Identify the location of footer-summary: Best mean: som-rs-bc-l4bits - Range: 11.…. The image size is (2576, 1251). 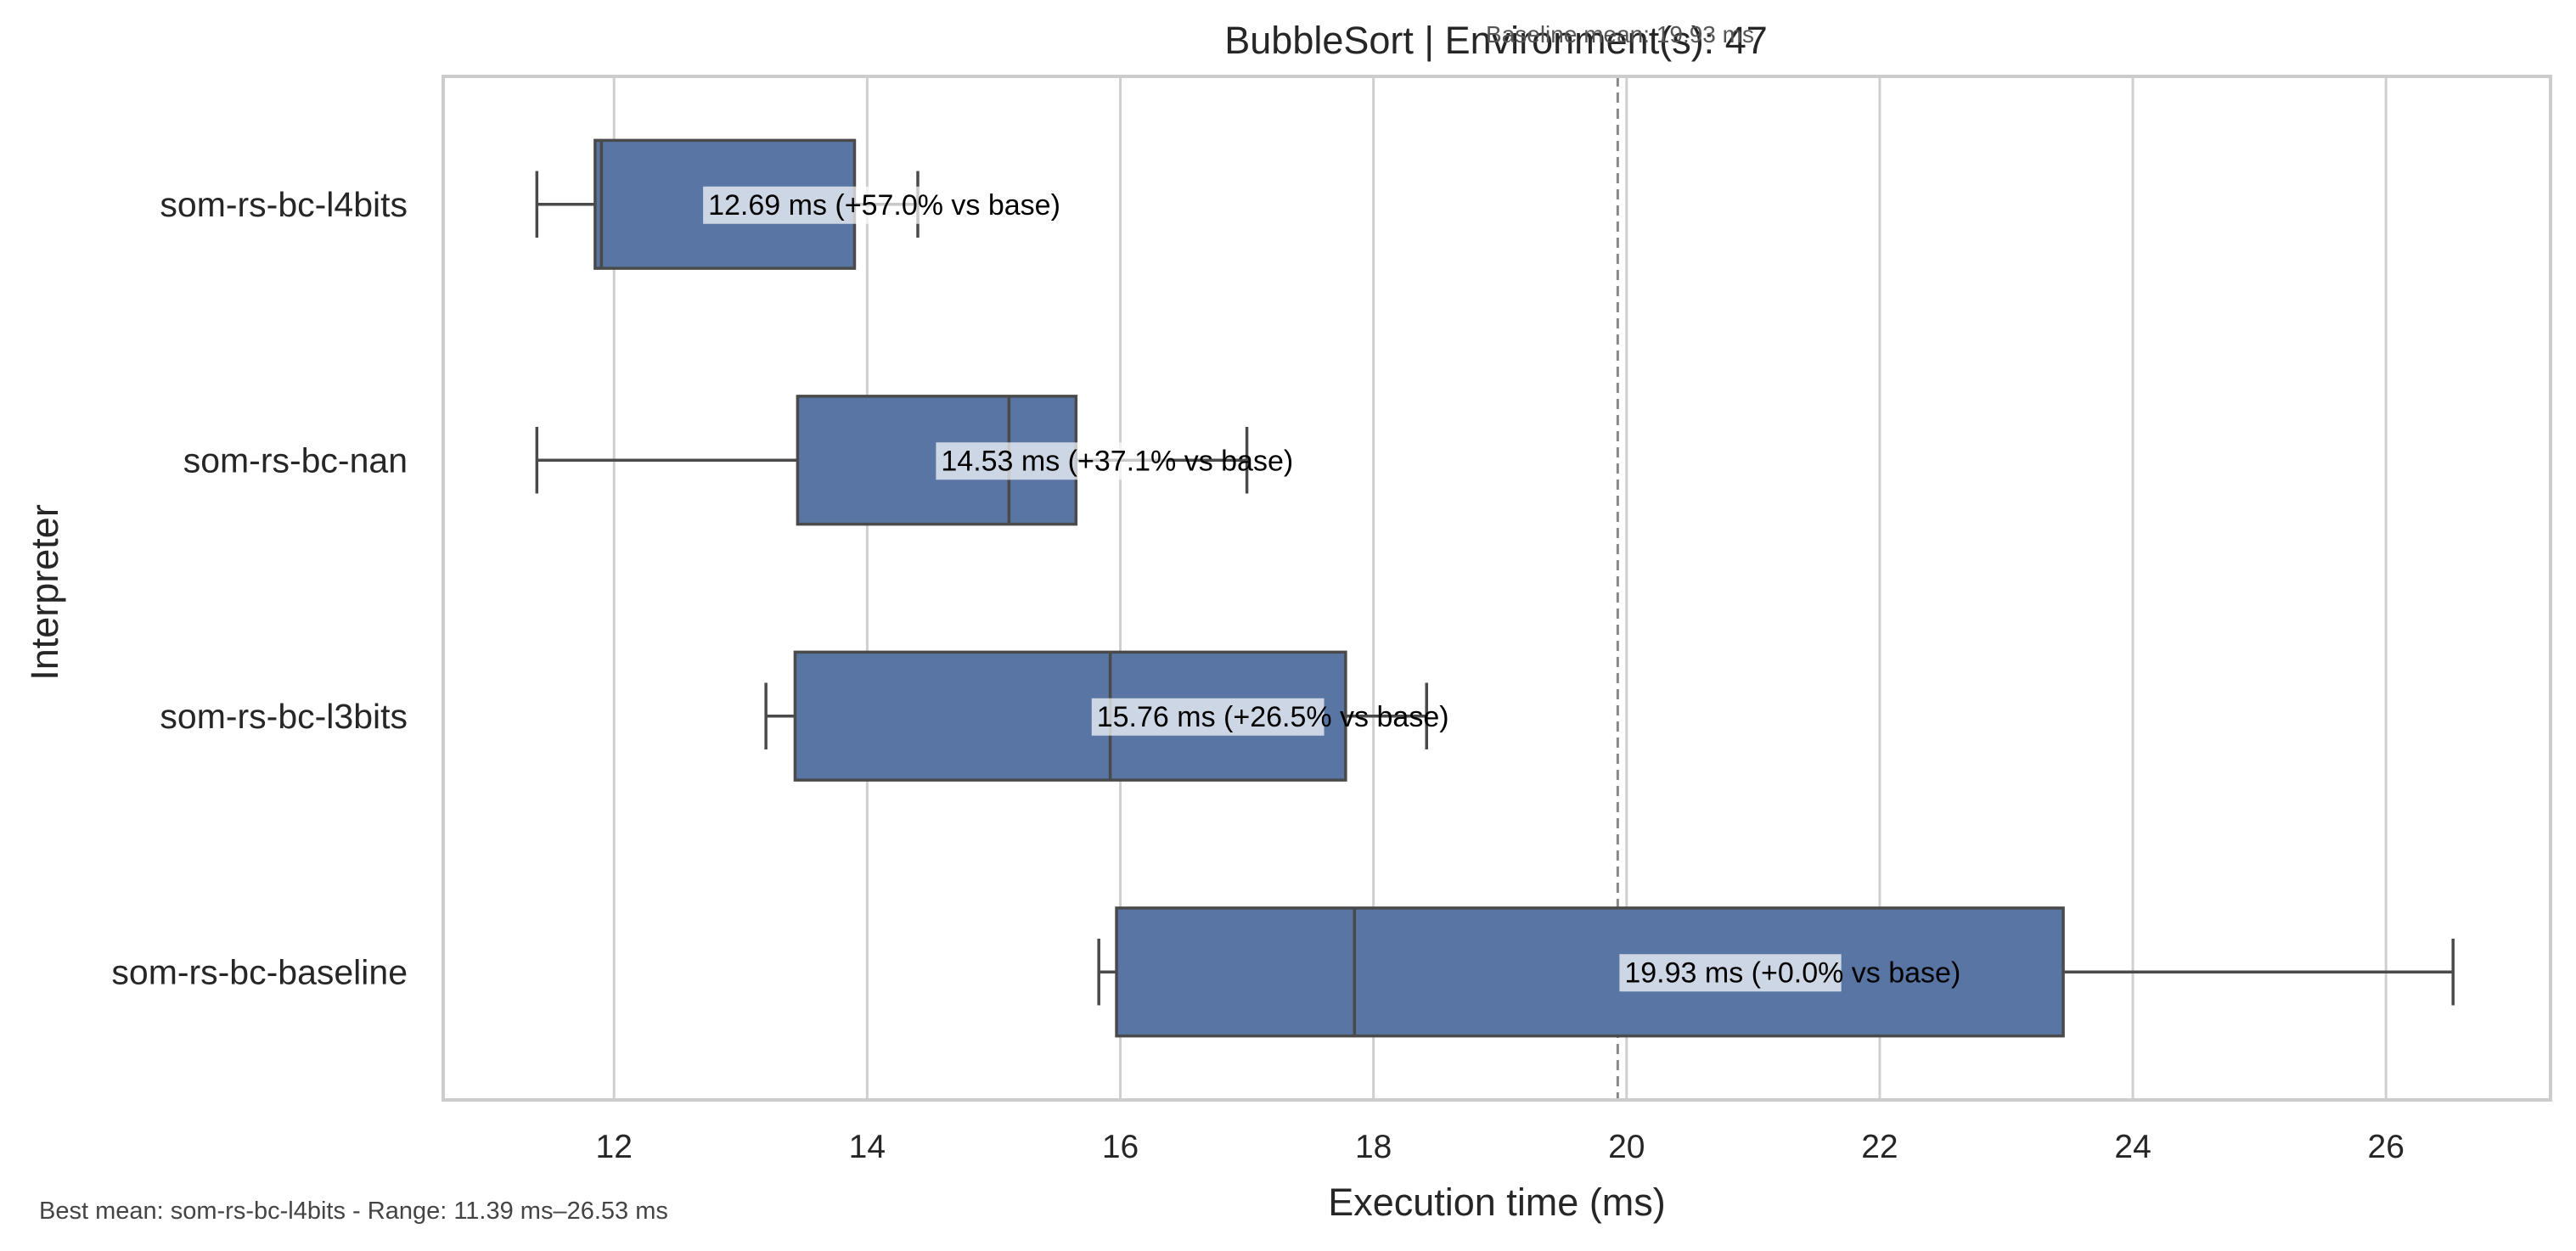
(353, 1211).